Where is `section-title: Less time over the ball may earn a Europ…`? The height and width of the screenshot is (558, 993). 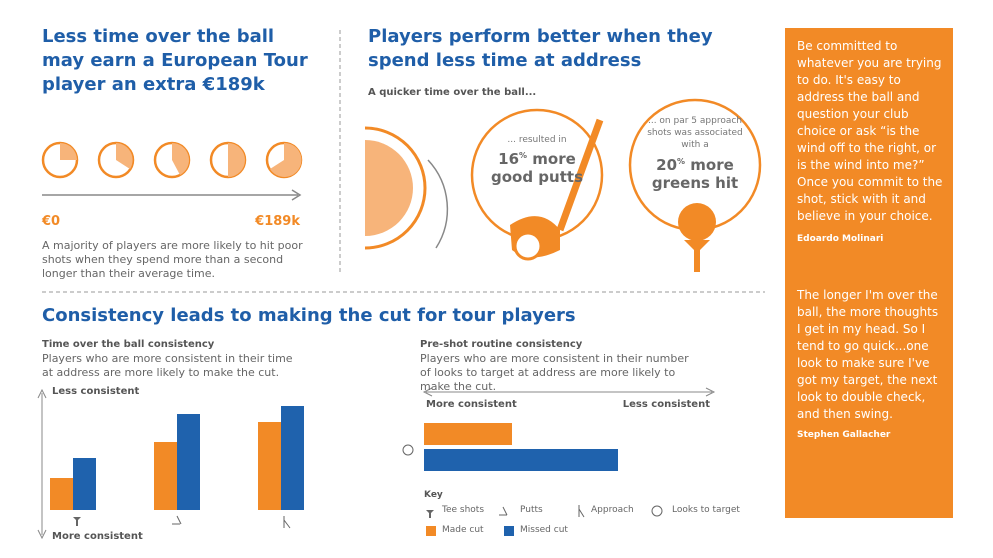 section-title: Less time over the ball may earn a Europ… is located at coordinates (175, 60).